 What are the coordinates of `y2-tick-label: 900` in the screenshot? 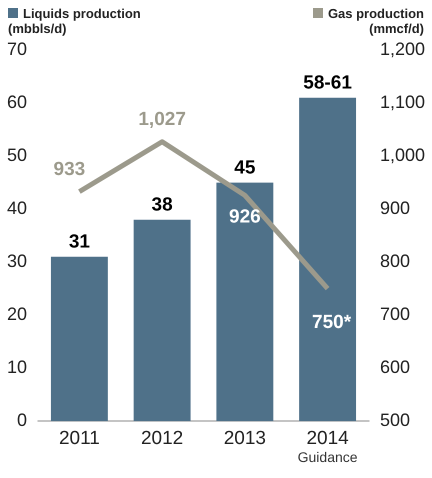 It's located at (395, 208).